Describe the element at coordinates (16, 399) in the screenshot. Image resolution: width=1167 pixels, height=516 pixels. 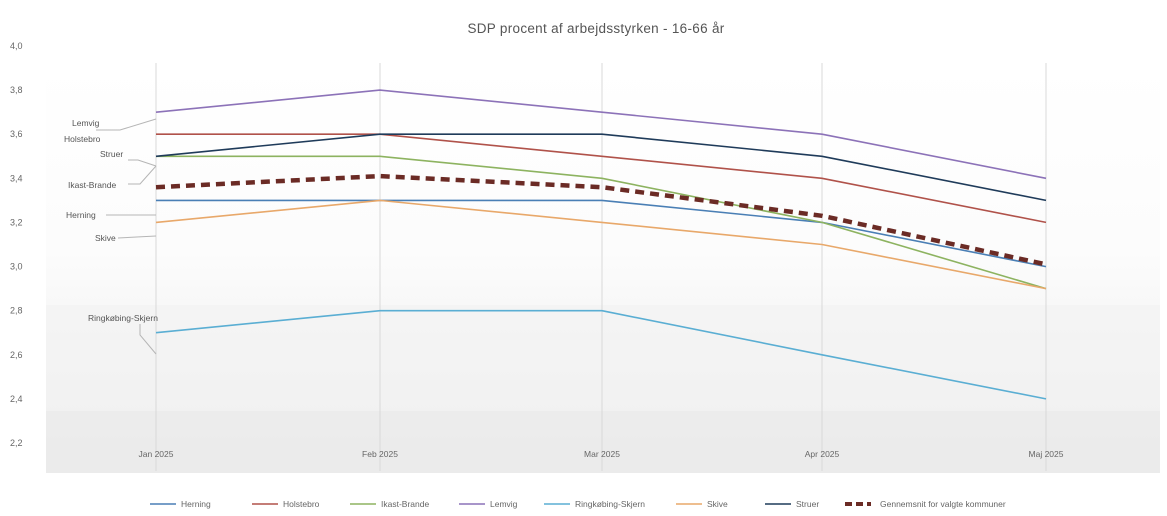
I see `y-tick-label: 2,4` at that location.